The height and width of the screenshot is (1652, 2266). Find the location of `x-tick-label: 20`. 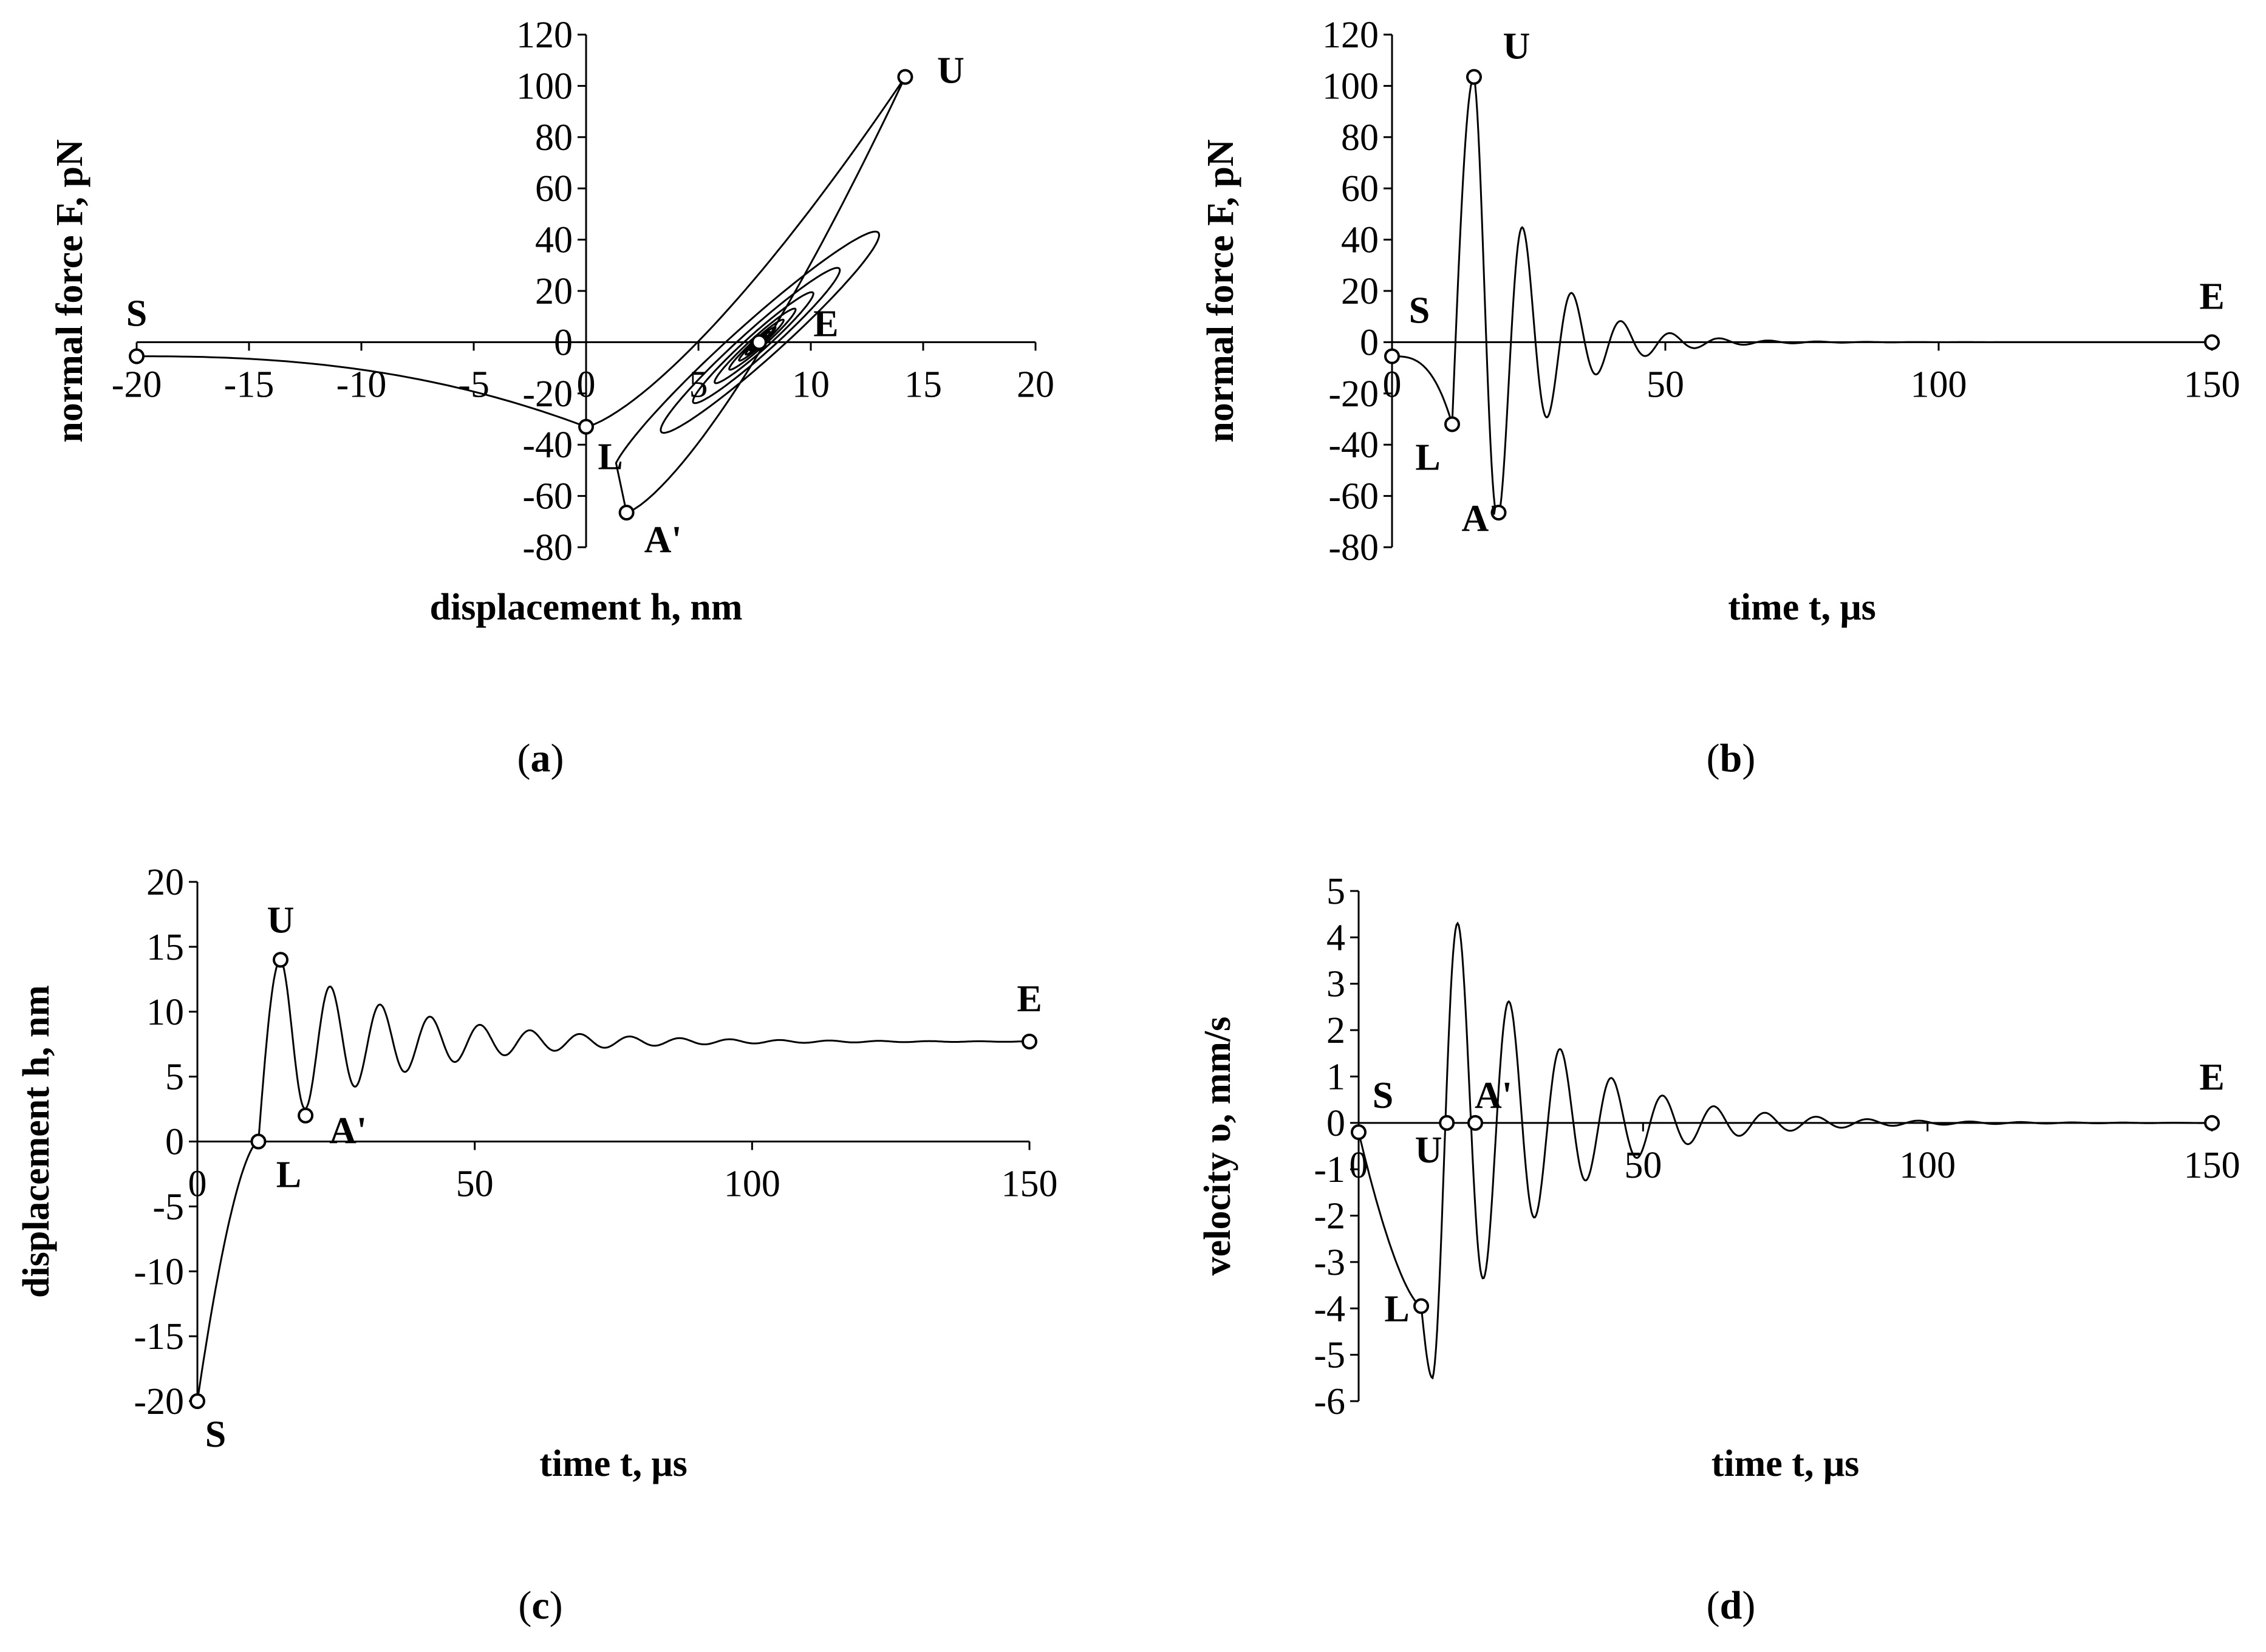

x-tick-label: 20 is located at coordinates (1035, 384).